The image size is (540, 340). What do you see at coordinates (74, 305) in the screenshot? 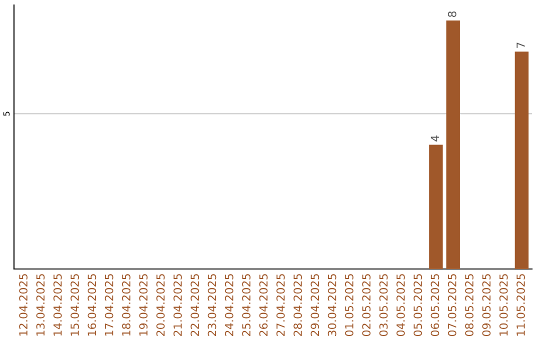
I see `x-tick-label: 15.04.2025` at bounding box center [74, 305].